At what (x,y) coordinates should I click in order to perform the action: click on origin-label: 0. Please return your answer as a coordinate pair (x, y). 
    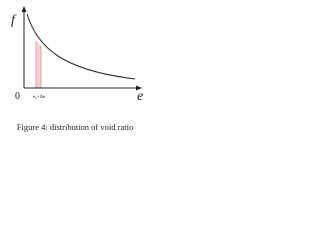
    Looking at the image, I should click on (17, 96).